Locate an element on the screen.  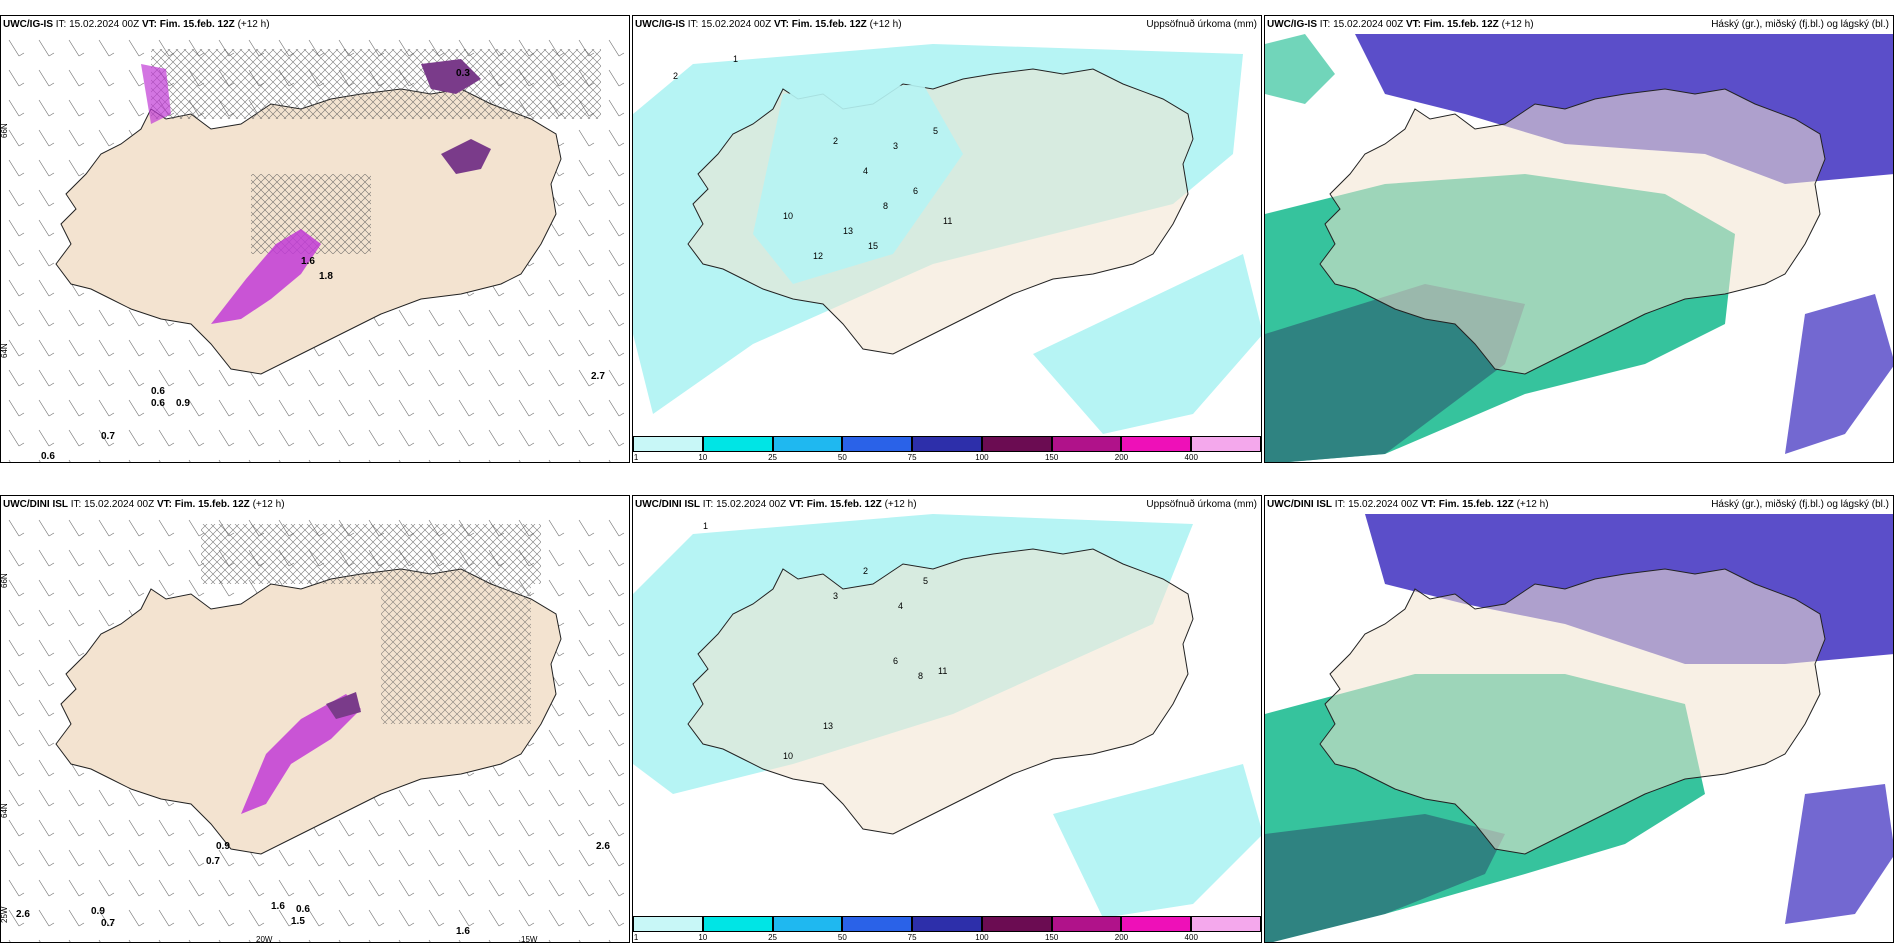
colorbar-label: 10 is located at coordinates (703, 457).